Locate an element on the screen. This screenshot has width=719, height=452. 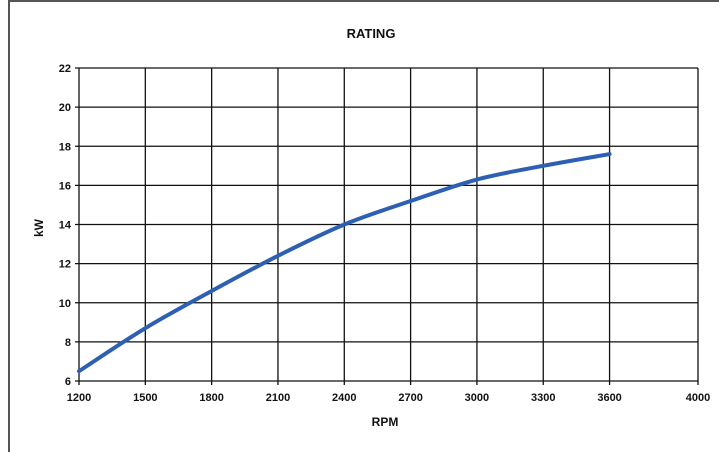
y-tick-label: 18 is located at coordinates (65, 147).